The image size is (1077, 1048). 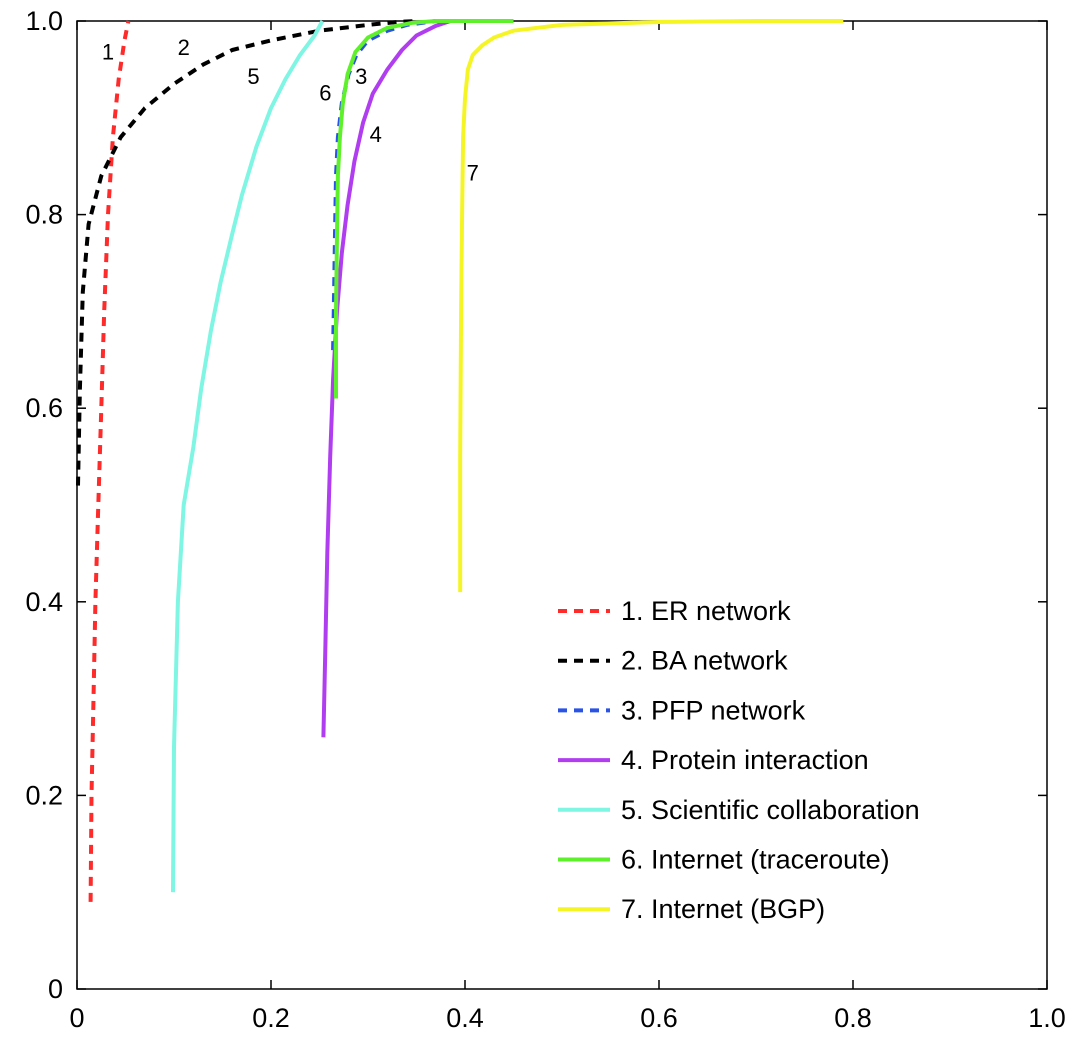 I want to click on x-tick-label: 1.0, so click(x=1047, y=1018).